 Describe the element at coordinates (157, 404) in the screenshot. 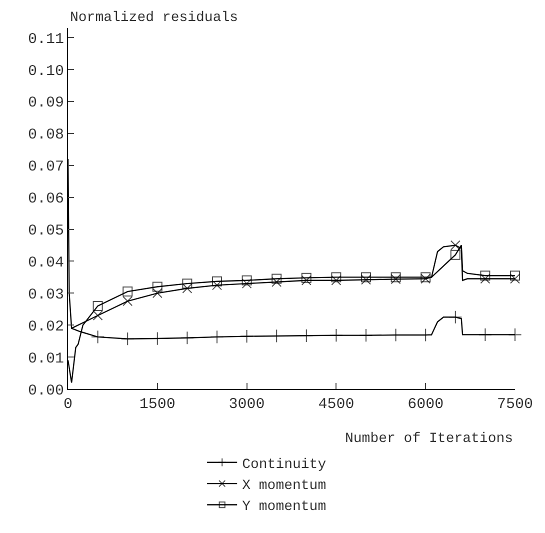

I see `x-tick-label: 1500` at that location.